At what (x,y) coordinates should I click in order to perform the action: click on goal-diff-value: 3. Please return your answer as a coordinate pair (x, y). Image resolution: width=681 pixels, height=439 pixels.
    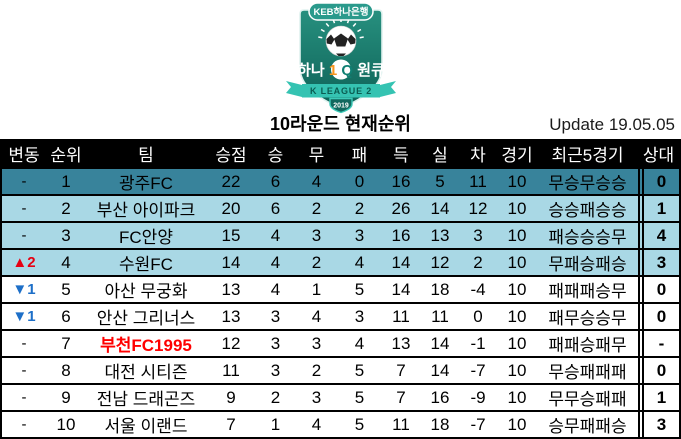
    Looking at the image, I should click on (478, 235).